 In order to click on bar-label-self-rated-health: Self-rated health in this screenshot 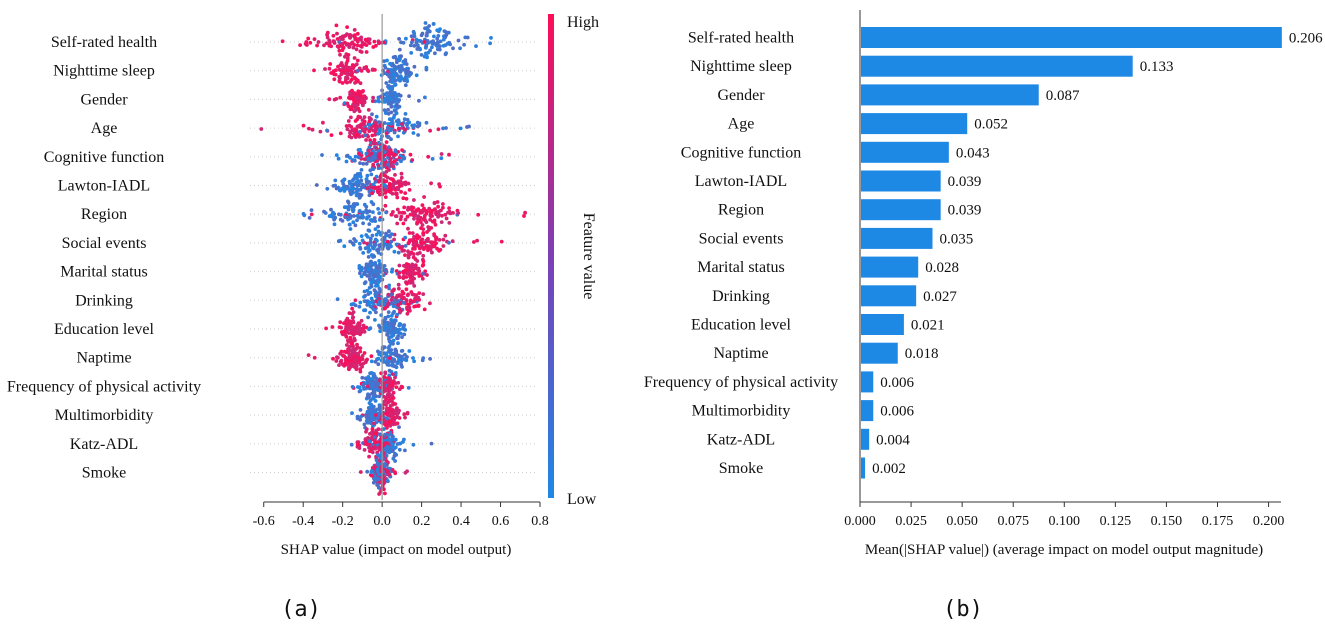, I will do `click(741, 38)`.